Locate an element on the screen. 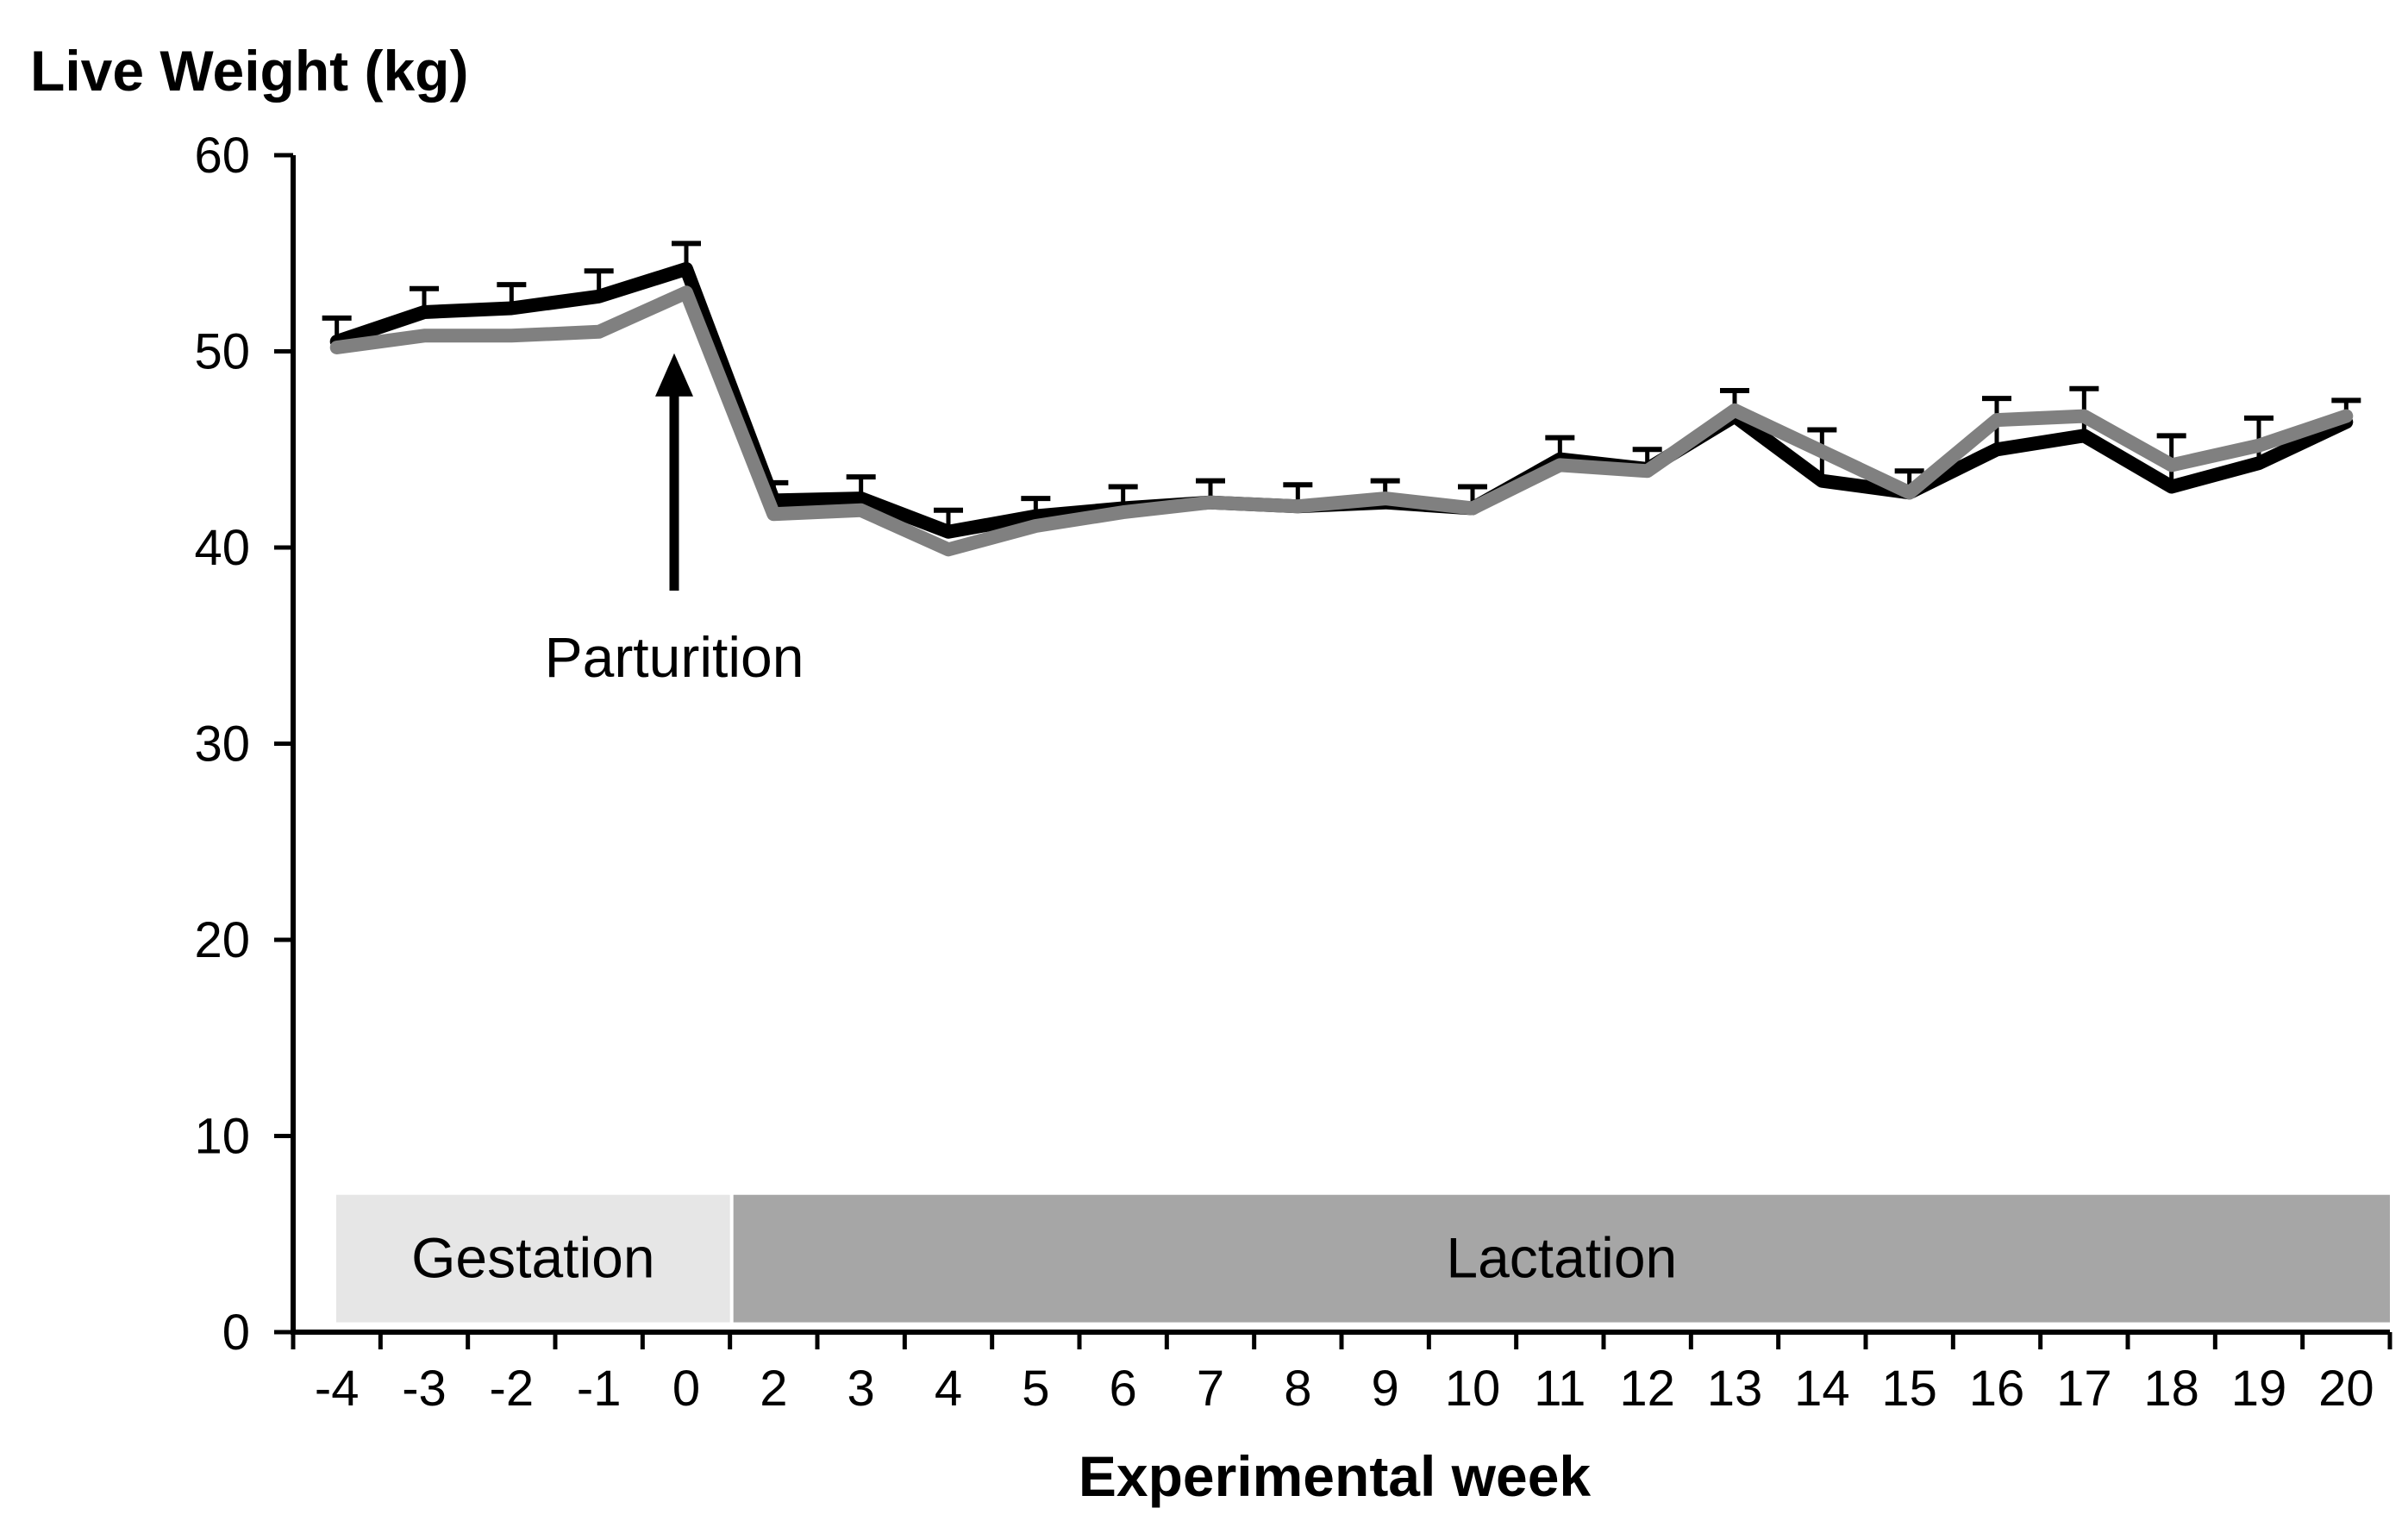  x-tick-label: -1 is located at coordinates (599, 1389).